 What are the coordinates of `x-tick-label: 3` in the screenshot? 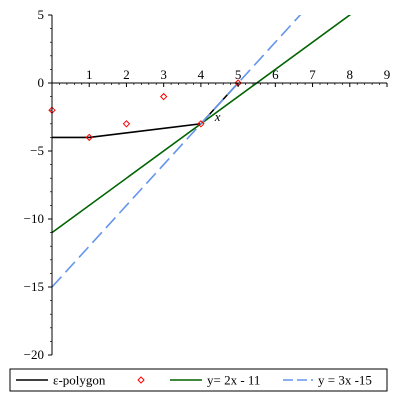 It's located at (163, 74).